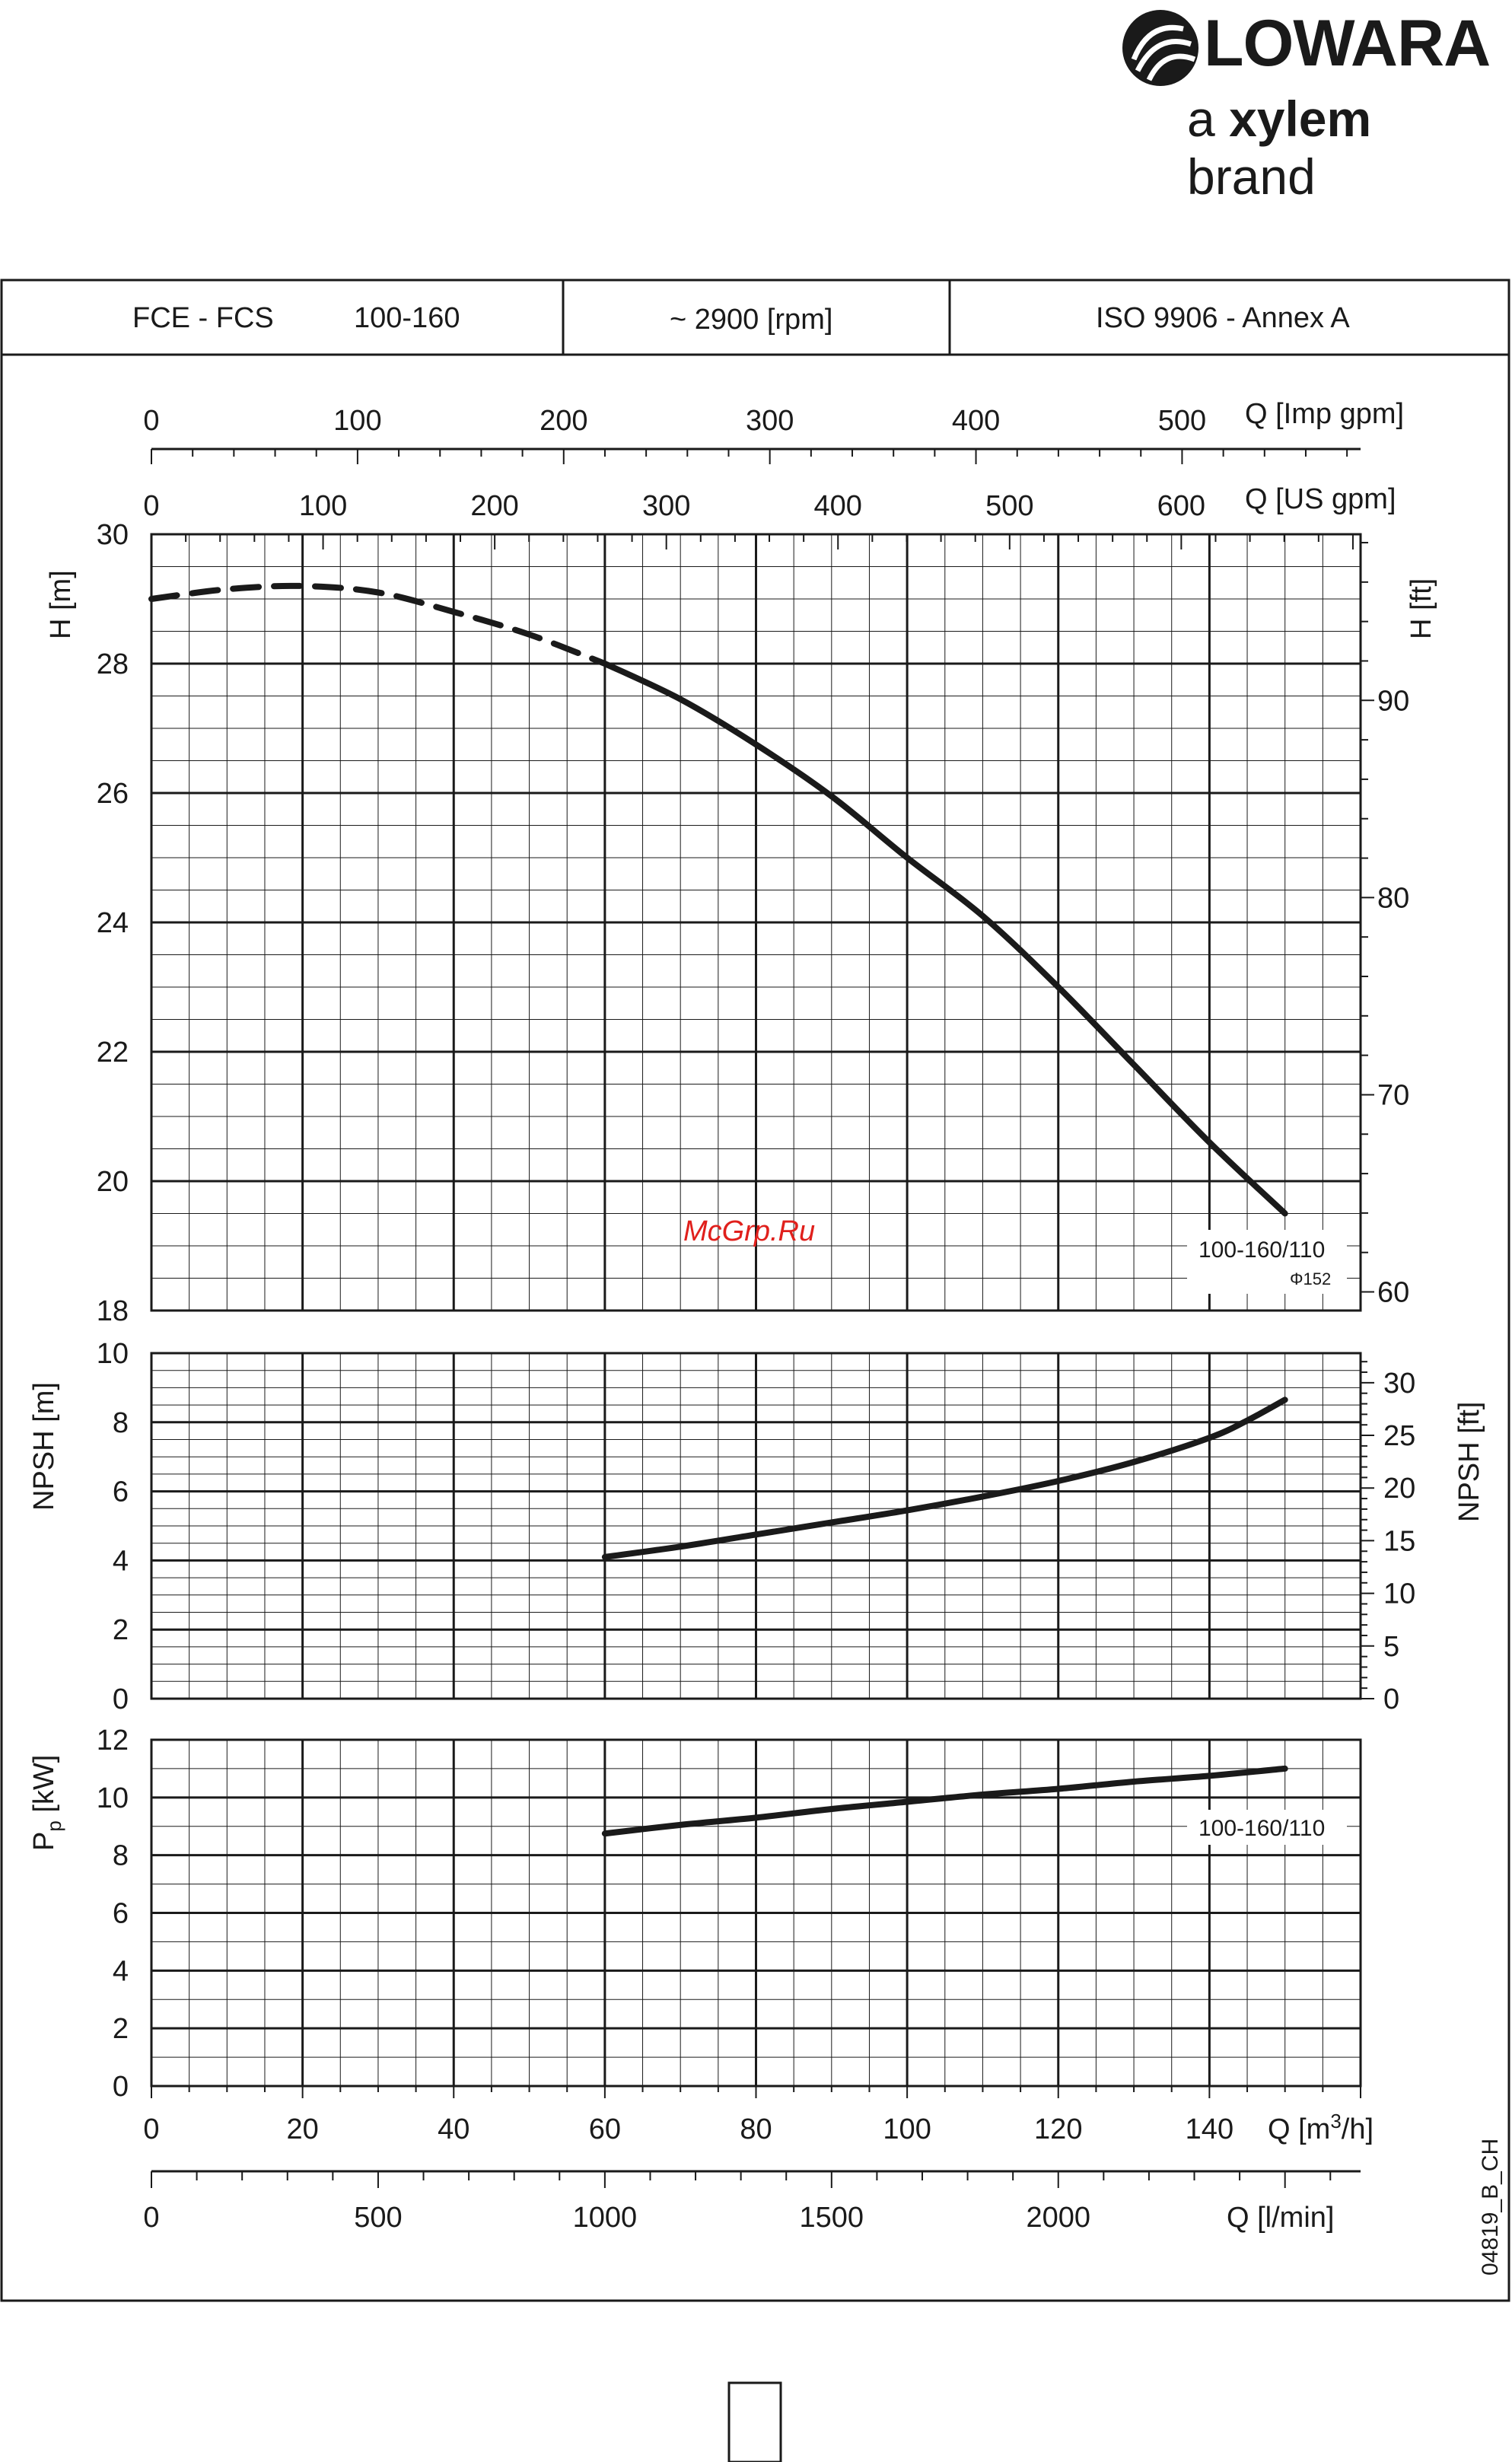 The height and width of the screenshot is (2462, 1512). What do you see at coordinates (1058, 2218) in the screenshot?
I see `flow-lmin-tick-label: 2000` at bounding box center [1058, 2218].